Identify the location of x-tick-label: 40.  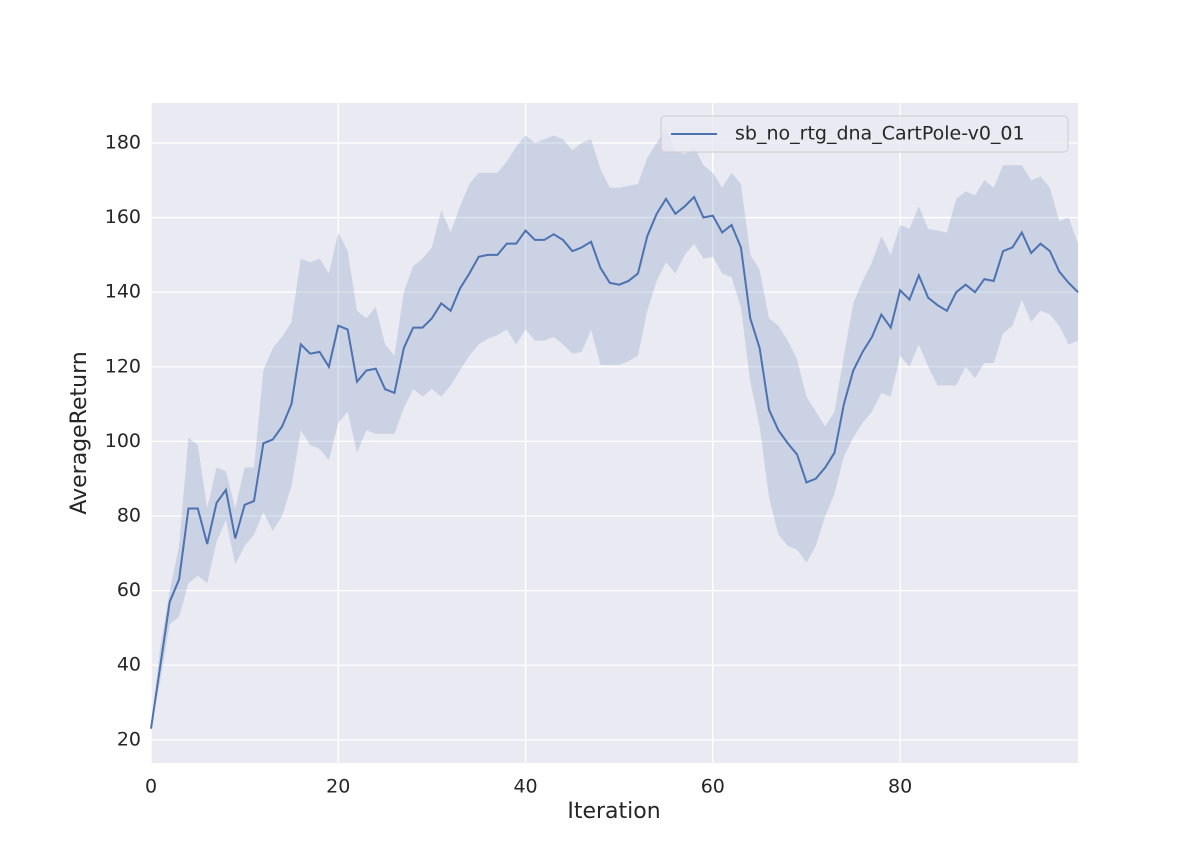
(525, 787).